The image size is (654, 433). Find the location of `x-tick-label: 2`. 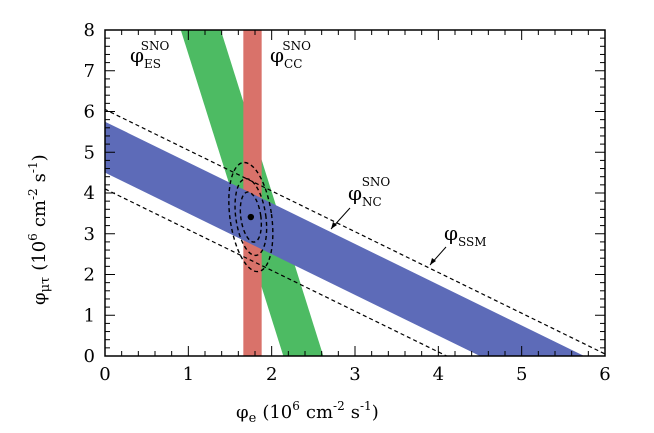

x-tick-label: 2 is located at coordinates (271, 374).